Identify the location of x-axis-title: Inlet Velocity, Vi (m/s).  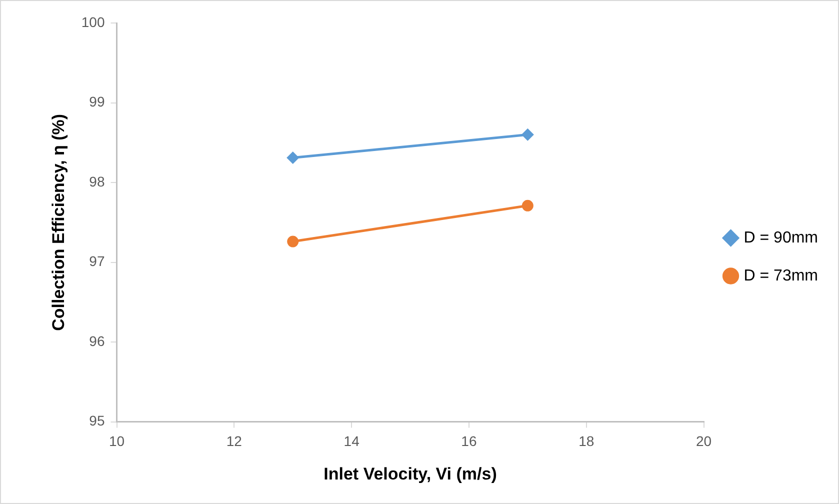
(410, 474).